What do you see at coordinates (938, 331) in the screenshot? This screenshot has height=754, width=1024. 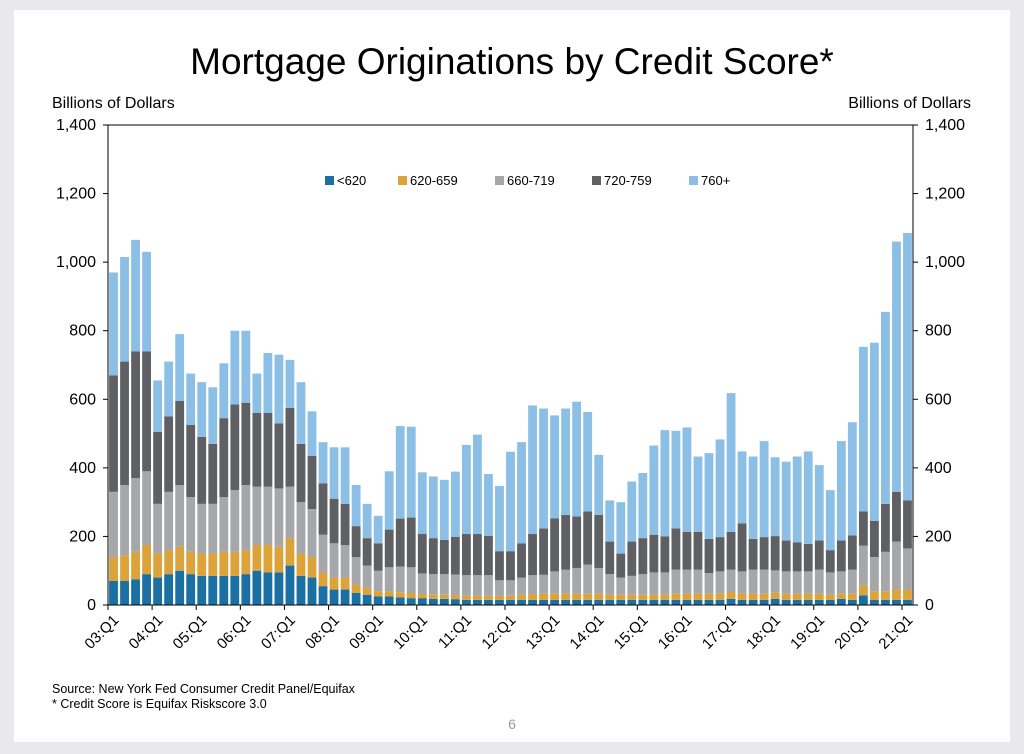 I see `right-y-tick-label: 800` at bounding box center [938, 331].